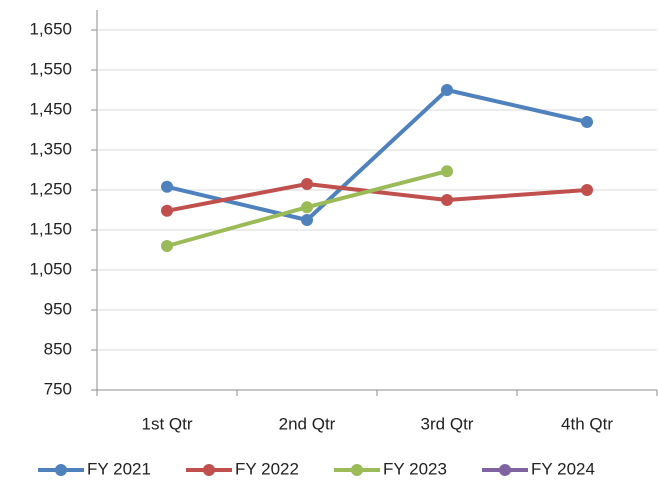 This screenshot has width=658, height=487. I want to click on y-tick-label: 1,250, so click(50, 188).